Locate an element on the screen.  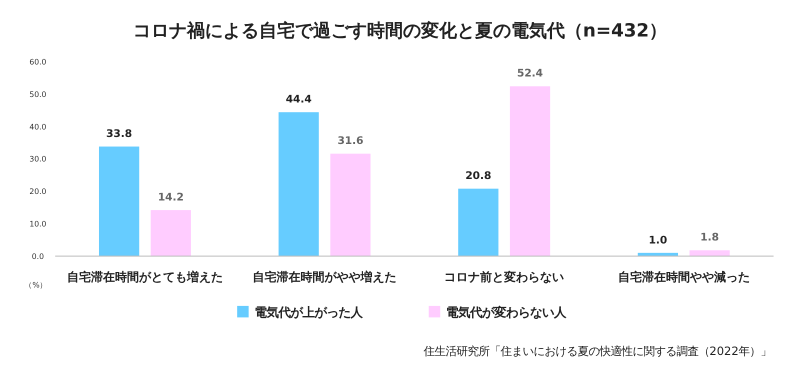
data-label: 52.4 is located at coordinates (530, 74).